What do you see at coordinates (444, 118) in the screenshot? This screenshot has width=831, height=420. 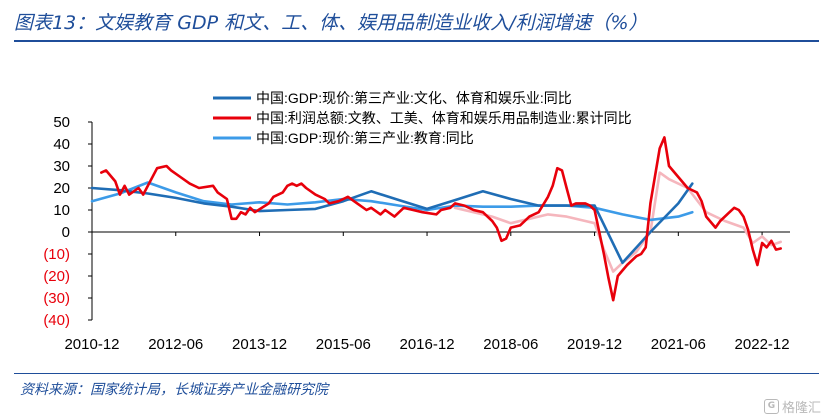 I see `legend-label-1: 中国:利润总额:文教、工美、体育和娱乐用品制造业:累计同比` at bounding box center [444, 118].